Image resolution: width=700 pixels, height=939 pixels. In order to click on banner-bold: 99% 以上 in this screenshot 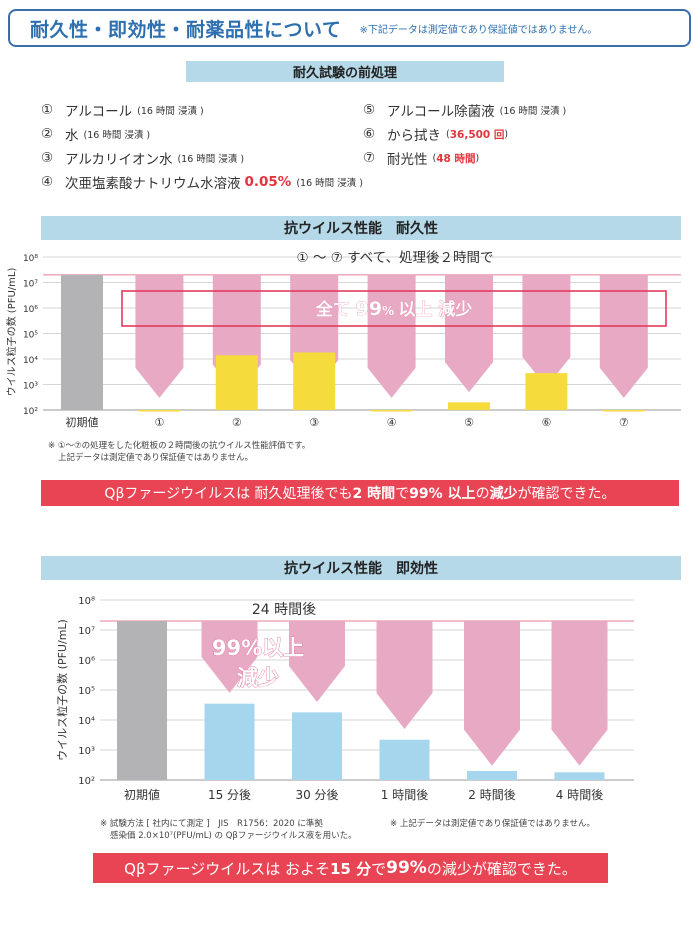, I will do `click(442, 494)`.